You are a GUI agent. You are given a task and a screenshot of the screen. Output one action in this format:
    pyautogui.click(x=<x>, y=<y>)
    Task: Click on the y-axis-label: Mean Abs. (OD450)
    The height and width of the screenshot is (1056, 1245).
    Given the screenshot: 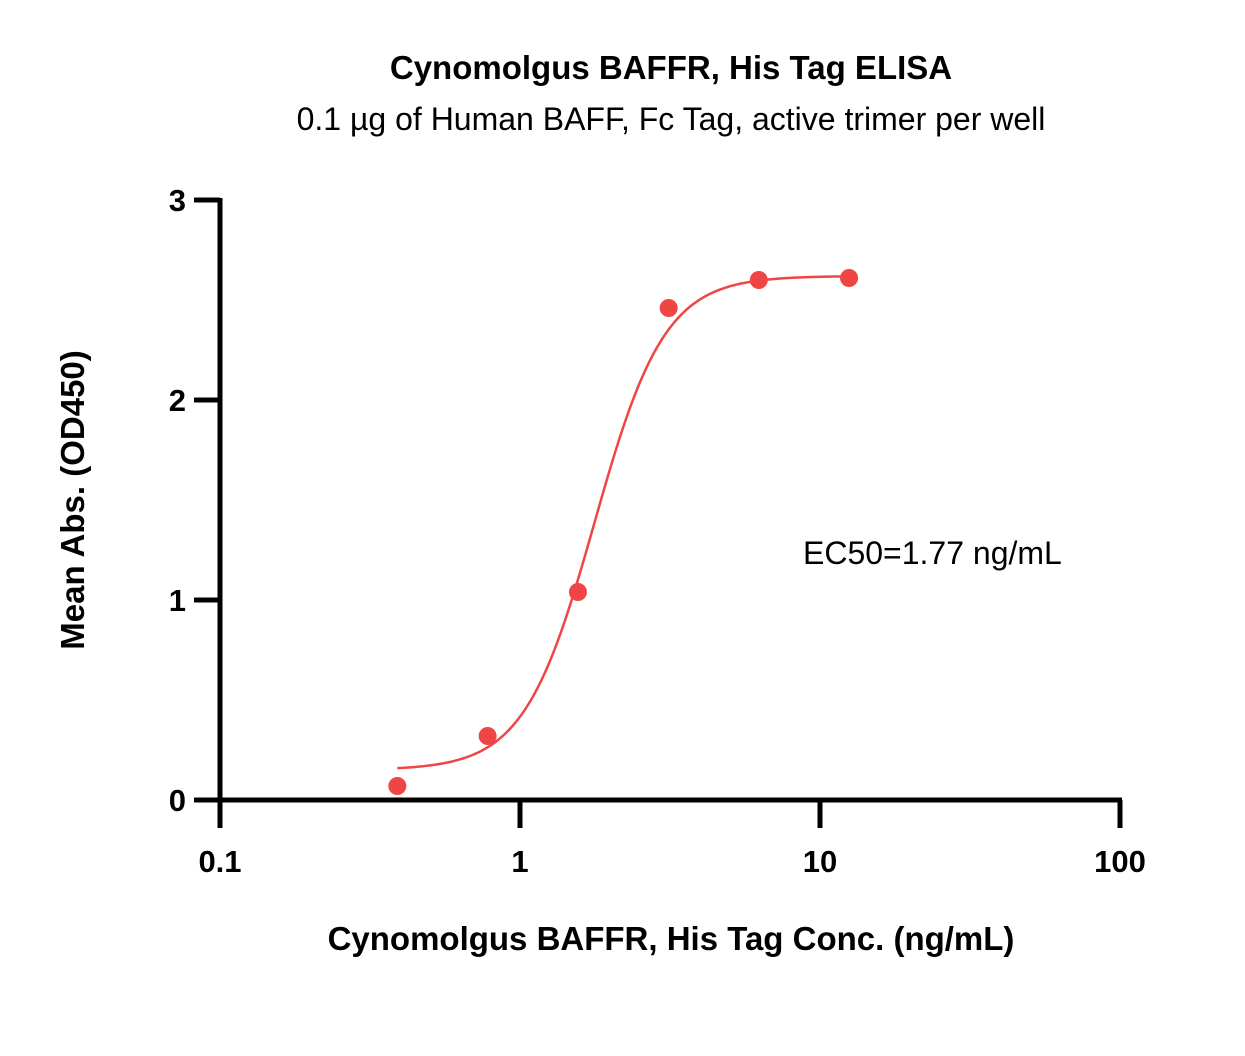 What is the action you would take?
    pyautogui.click(x=72, y=500)
    